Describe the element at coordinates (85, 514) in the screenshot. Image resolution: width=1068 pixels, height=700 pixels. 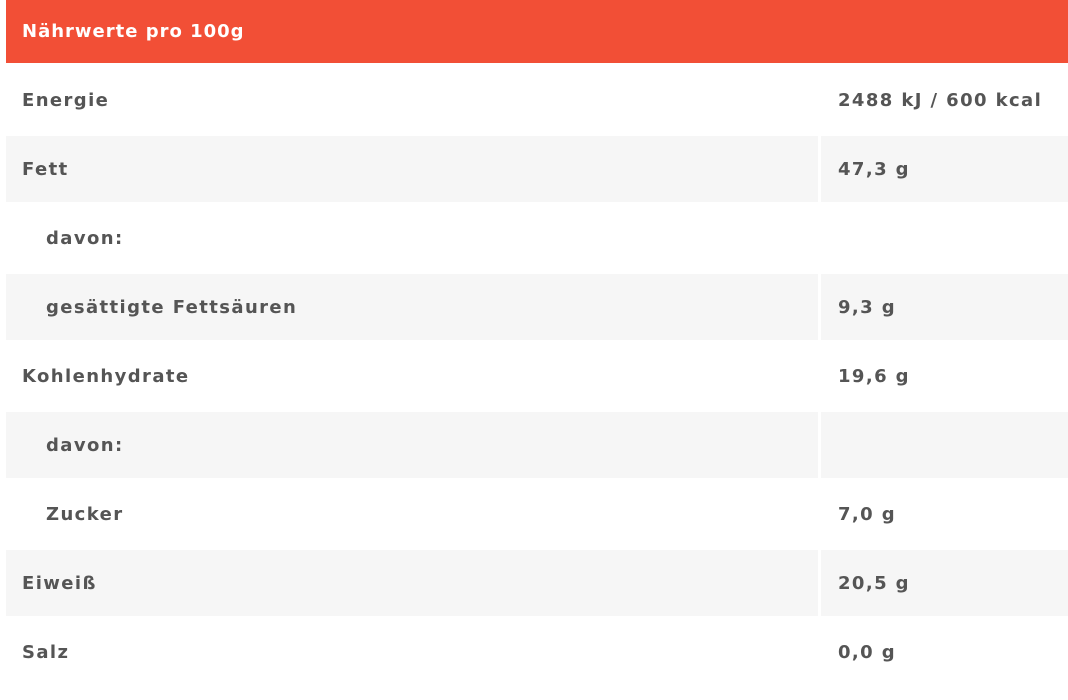
I see `row-label: Zucker` at that location.